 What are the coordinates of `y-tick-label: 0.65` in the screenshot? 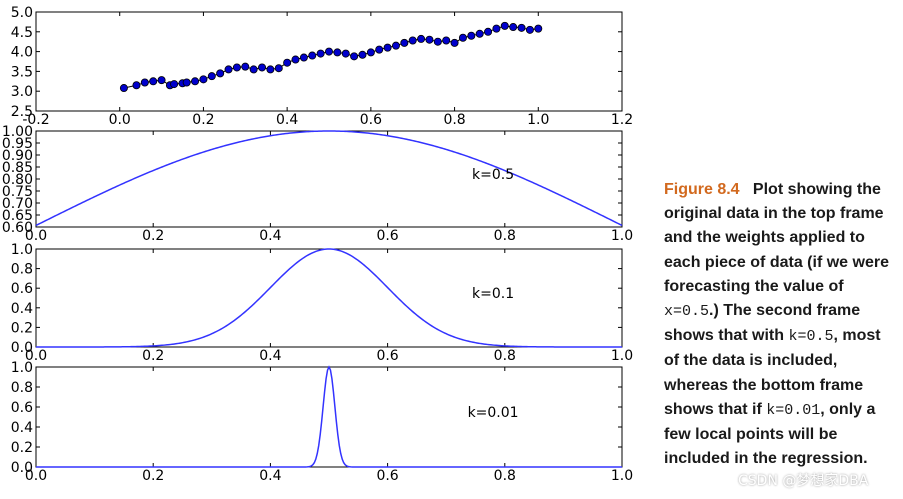 It's located at (17, 216).